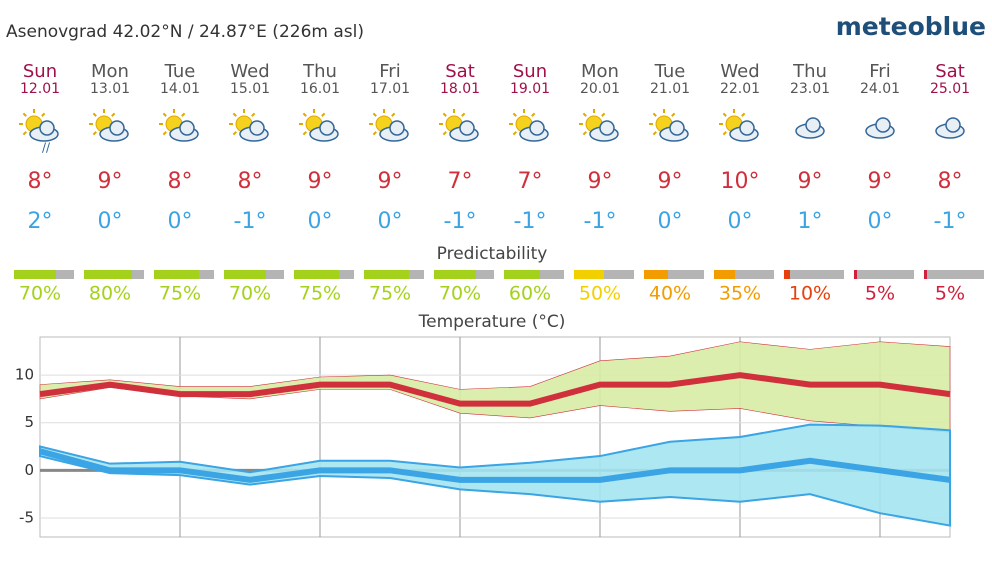 The image size is (992, 561). Describe the element at coordinates (495, 389) in the screenshot. I see `temperature-line` at that location.